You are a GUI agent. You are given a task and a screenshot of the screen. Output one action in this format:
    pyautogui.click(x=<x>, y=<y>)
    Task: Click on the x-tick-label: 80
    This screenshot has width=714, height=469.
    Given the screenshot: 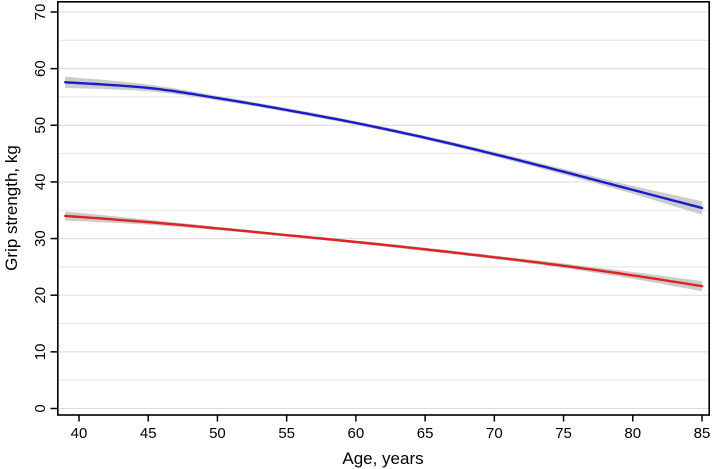 What is the action you would take?
    pyautogui.click(x=632, y=433)
    